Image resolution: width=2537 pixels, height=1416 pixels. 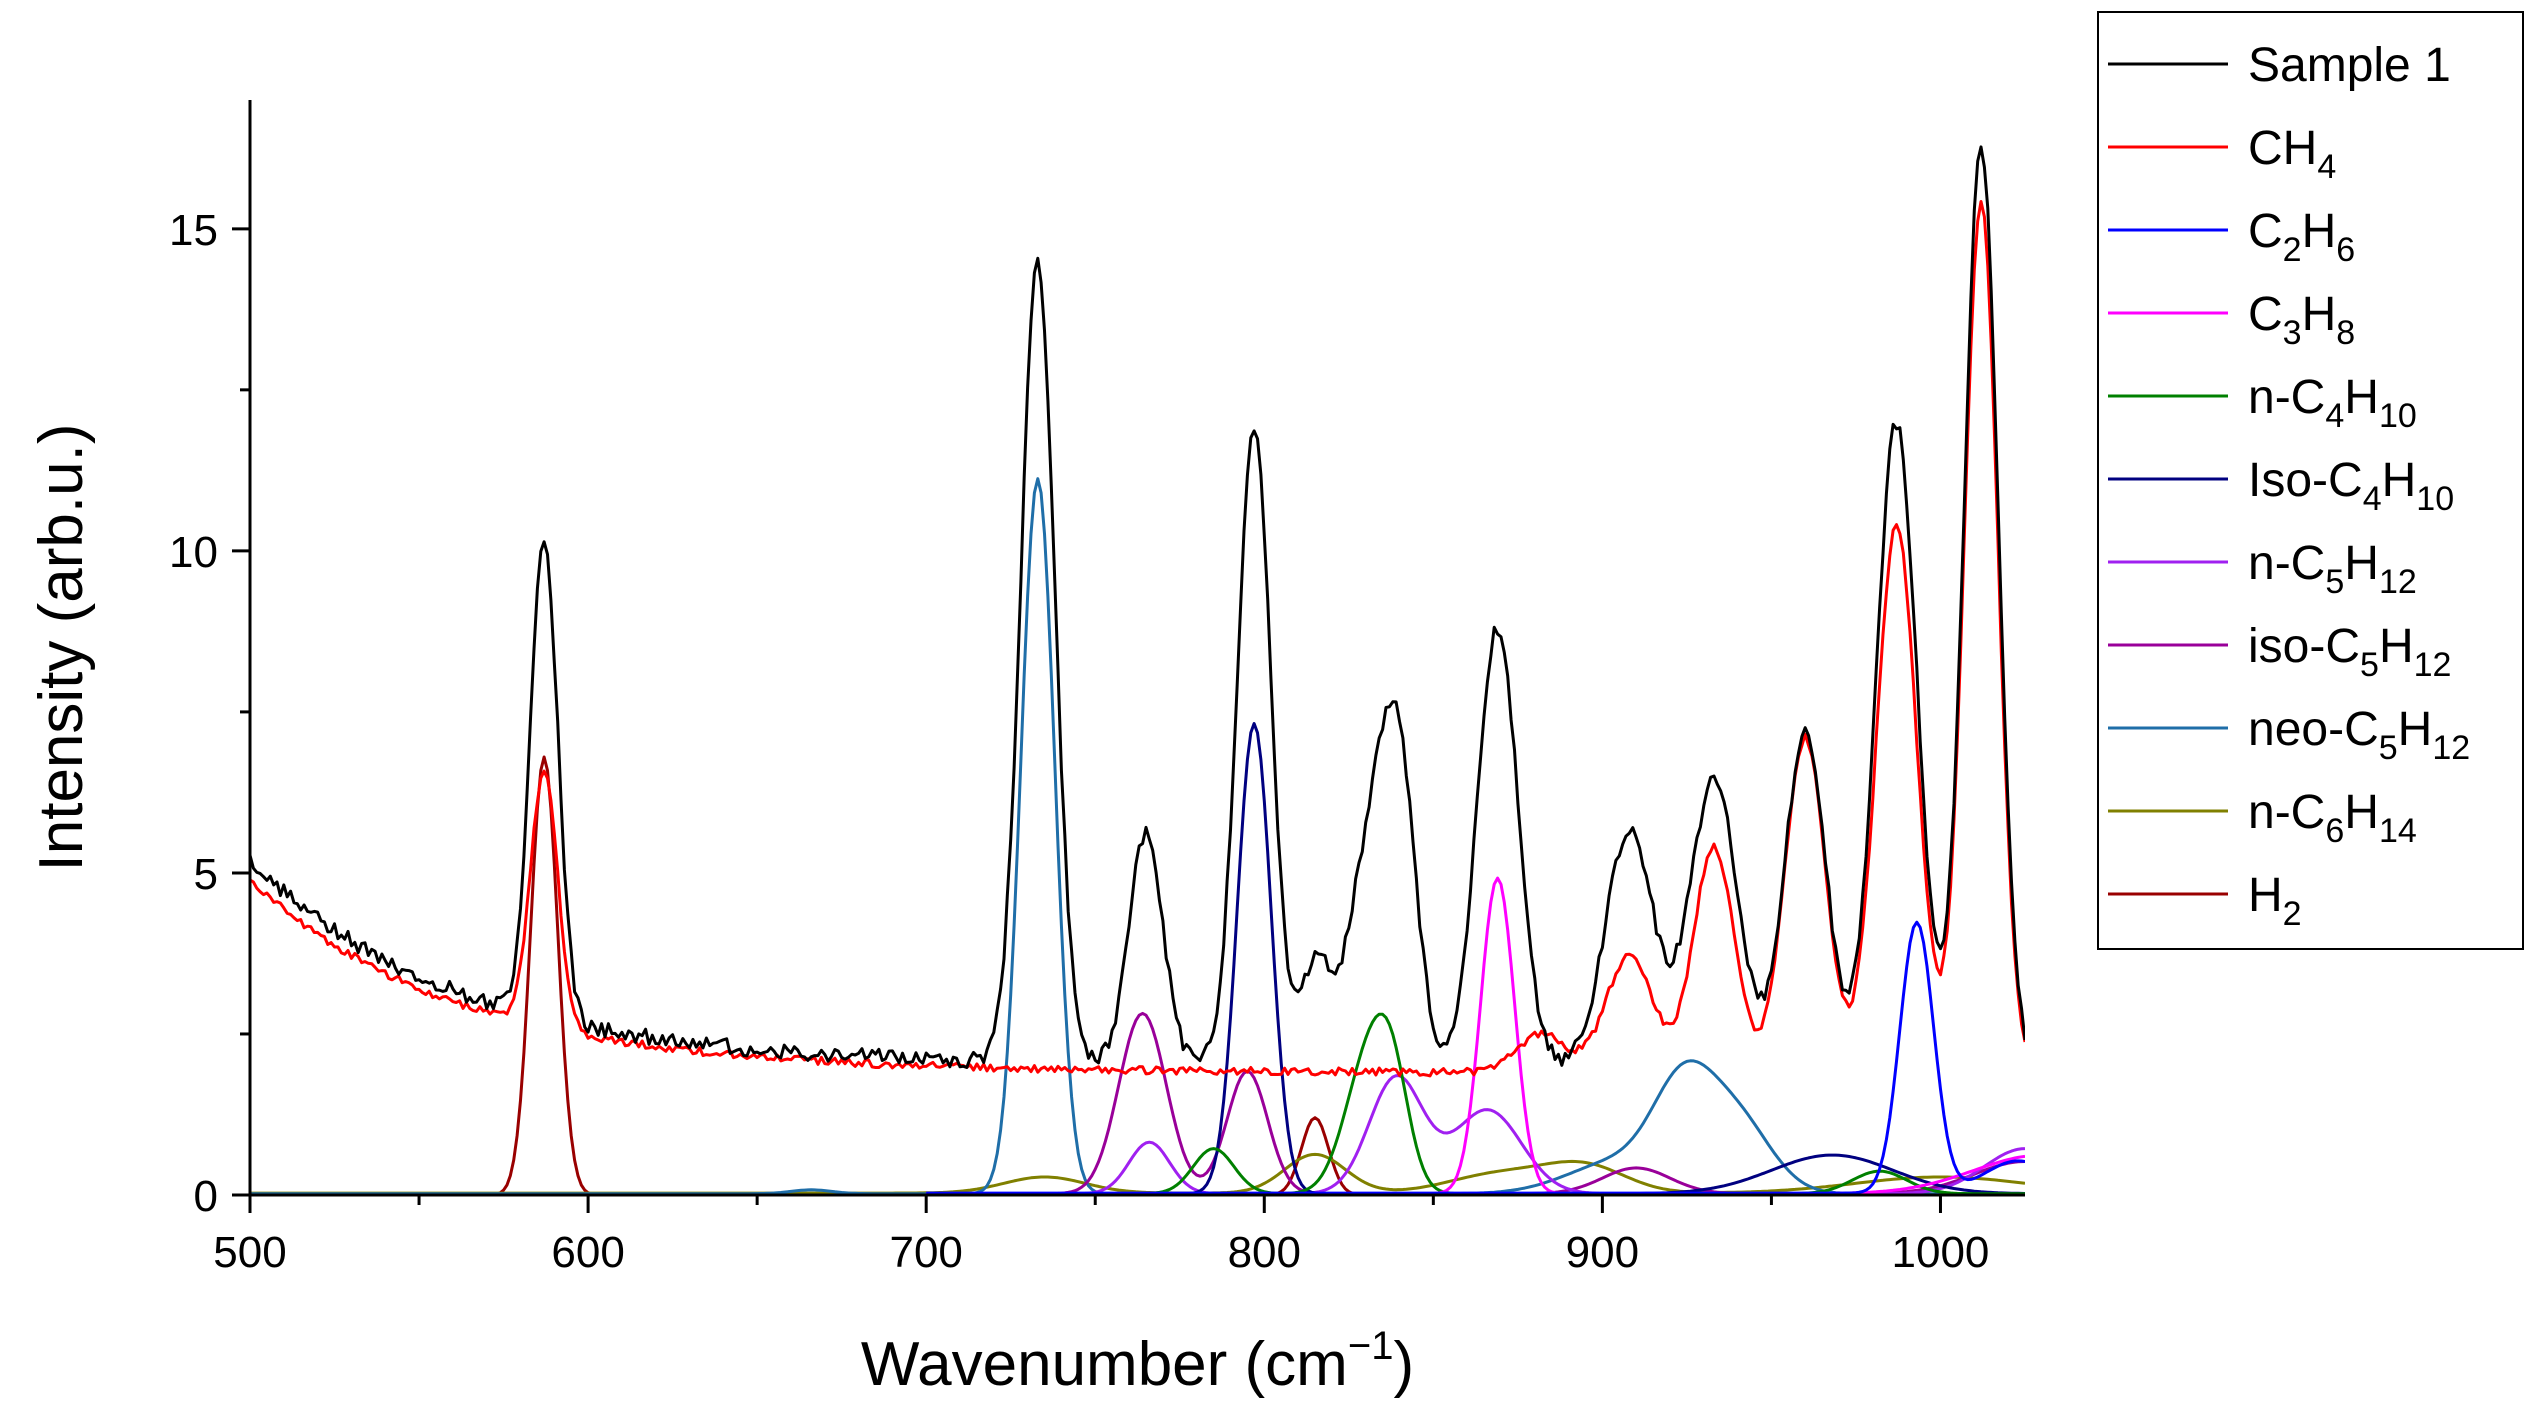 I want to click on legend-label: Iso-C4H10, so click(x=2351, y=486).